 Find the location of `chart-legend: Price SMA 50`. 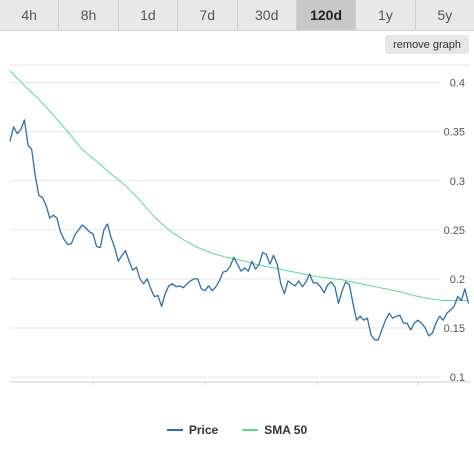

chart-legend: Price SMA 50 is located at coordinates (237, 430).